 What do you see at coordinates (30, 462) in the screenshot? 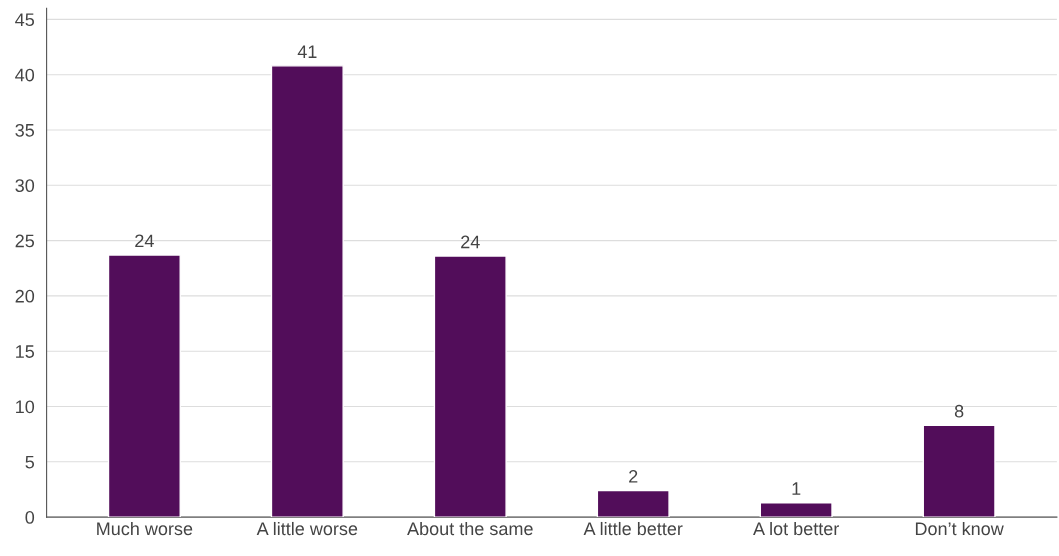
I see `y-tick-label: 5` at bounding box center [30, 462].